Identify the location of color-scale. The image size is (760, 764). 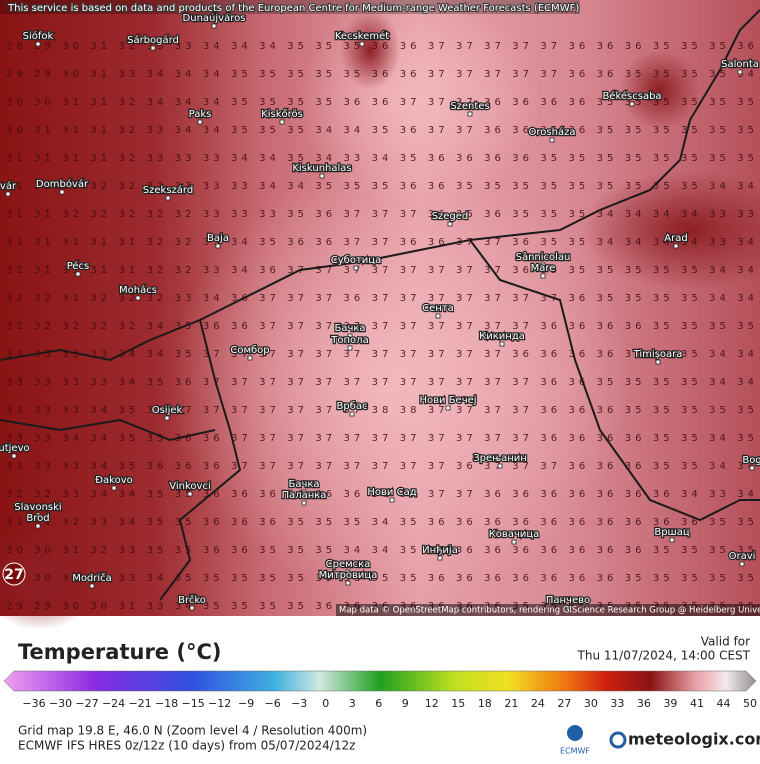
(380, 681).